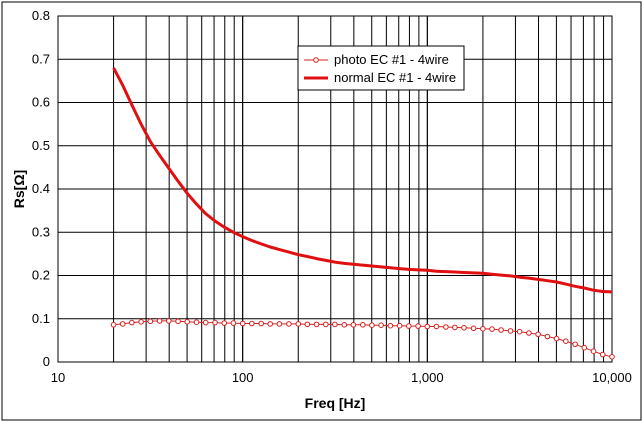 The height and width of the screenshot is (422, 643). What do you see at coordinates (41, 15) in the screenshot?
I see `y-tick-label: 0.8` at bounding box center [41, 15].